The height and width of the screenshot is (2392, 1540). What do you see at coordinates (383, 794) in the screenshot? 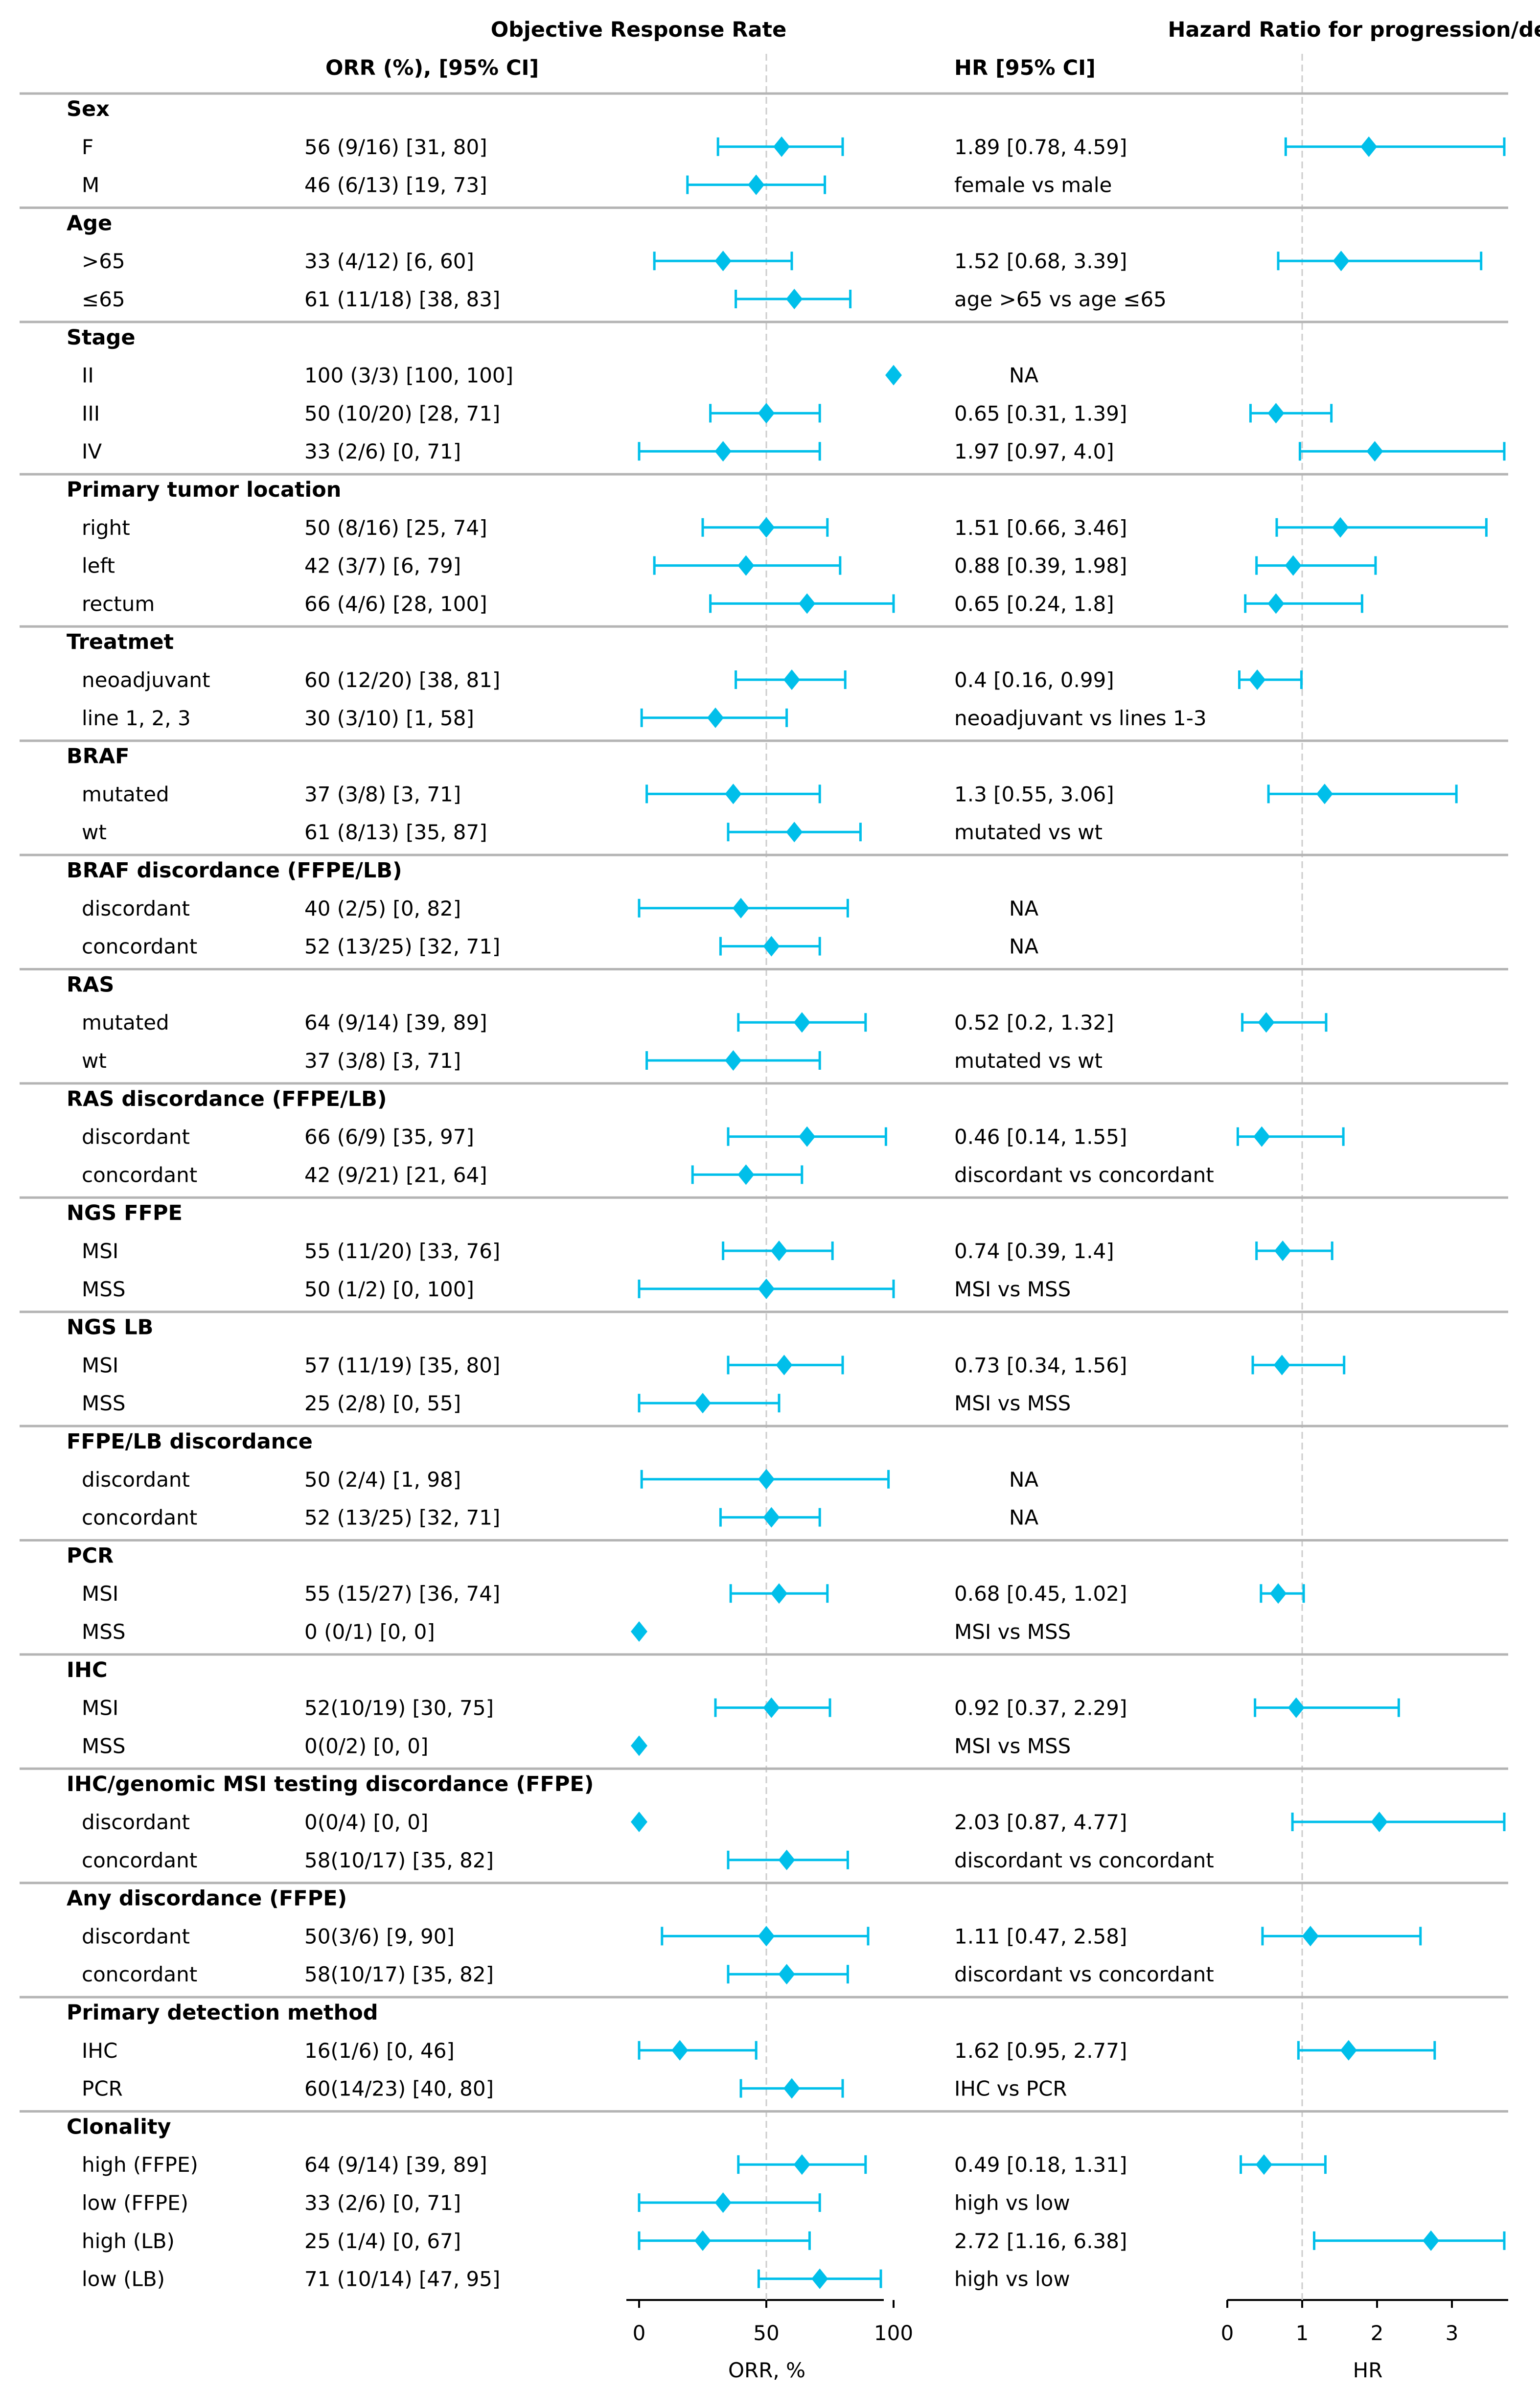
I see `orr-value-text: 37 (3/8) [3, 71]` at bounding box center [383, 794].